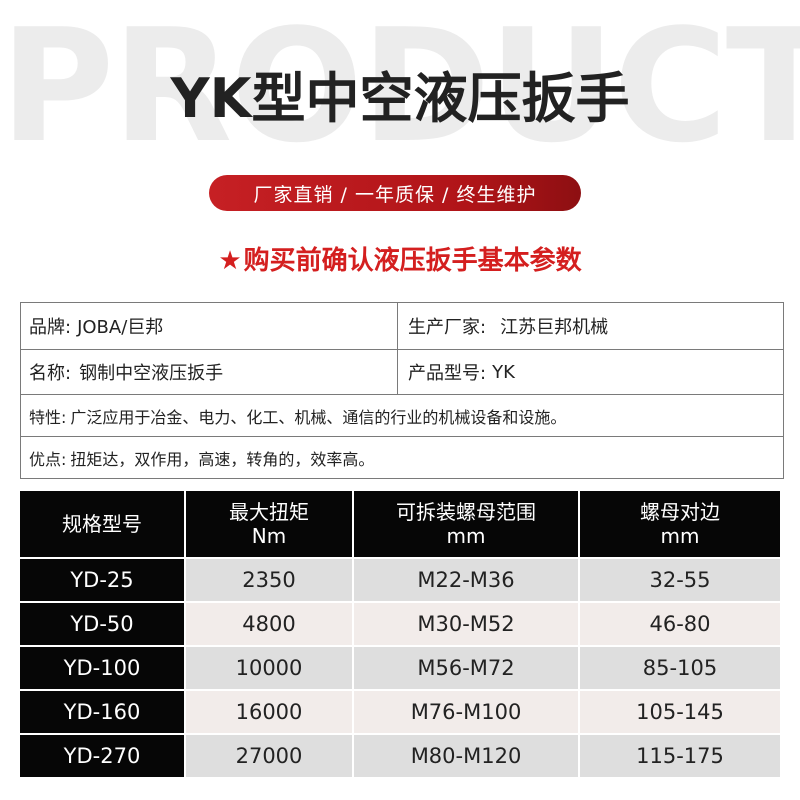 The height and width of the screenshot is (800, 800). What do you see at coordinates (467, 668) in the screenshot?
I see `nut-range-cell: M56-M72` at bounding box center [467, 668].